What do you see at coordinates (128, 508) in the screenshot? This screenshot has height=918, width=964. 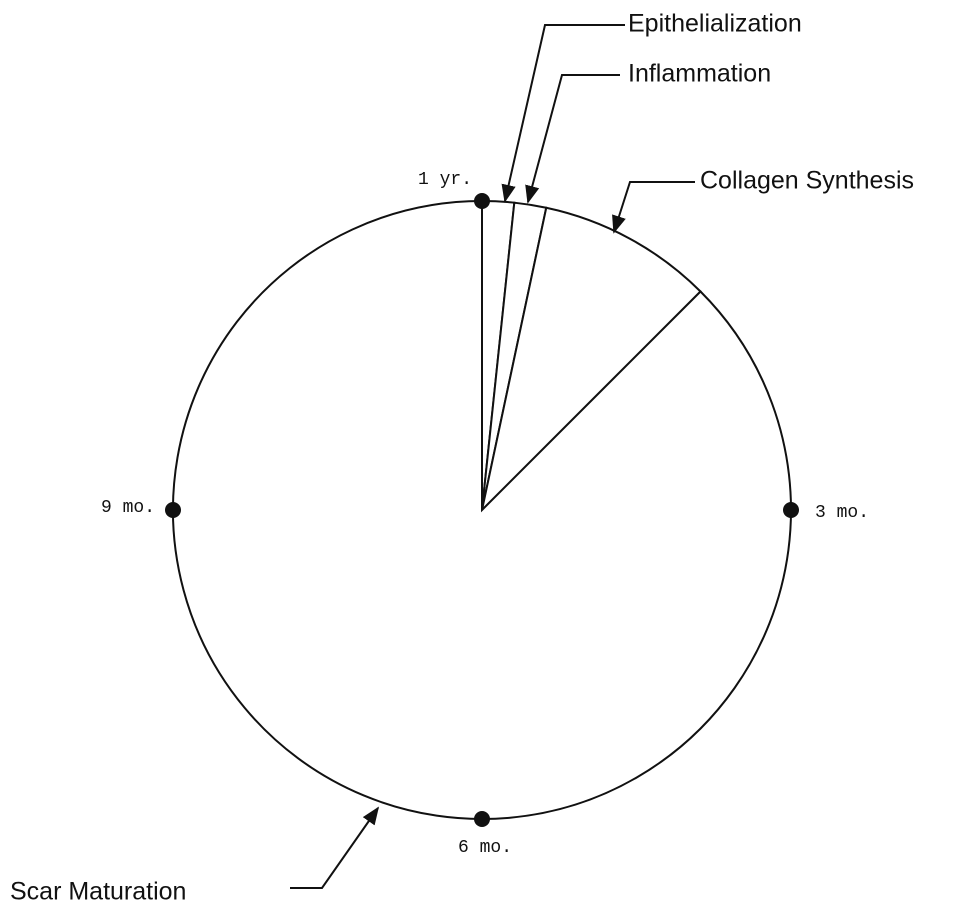 I see `tick-label: 9 mo.` at bounding box center [128, 508].